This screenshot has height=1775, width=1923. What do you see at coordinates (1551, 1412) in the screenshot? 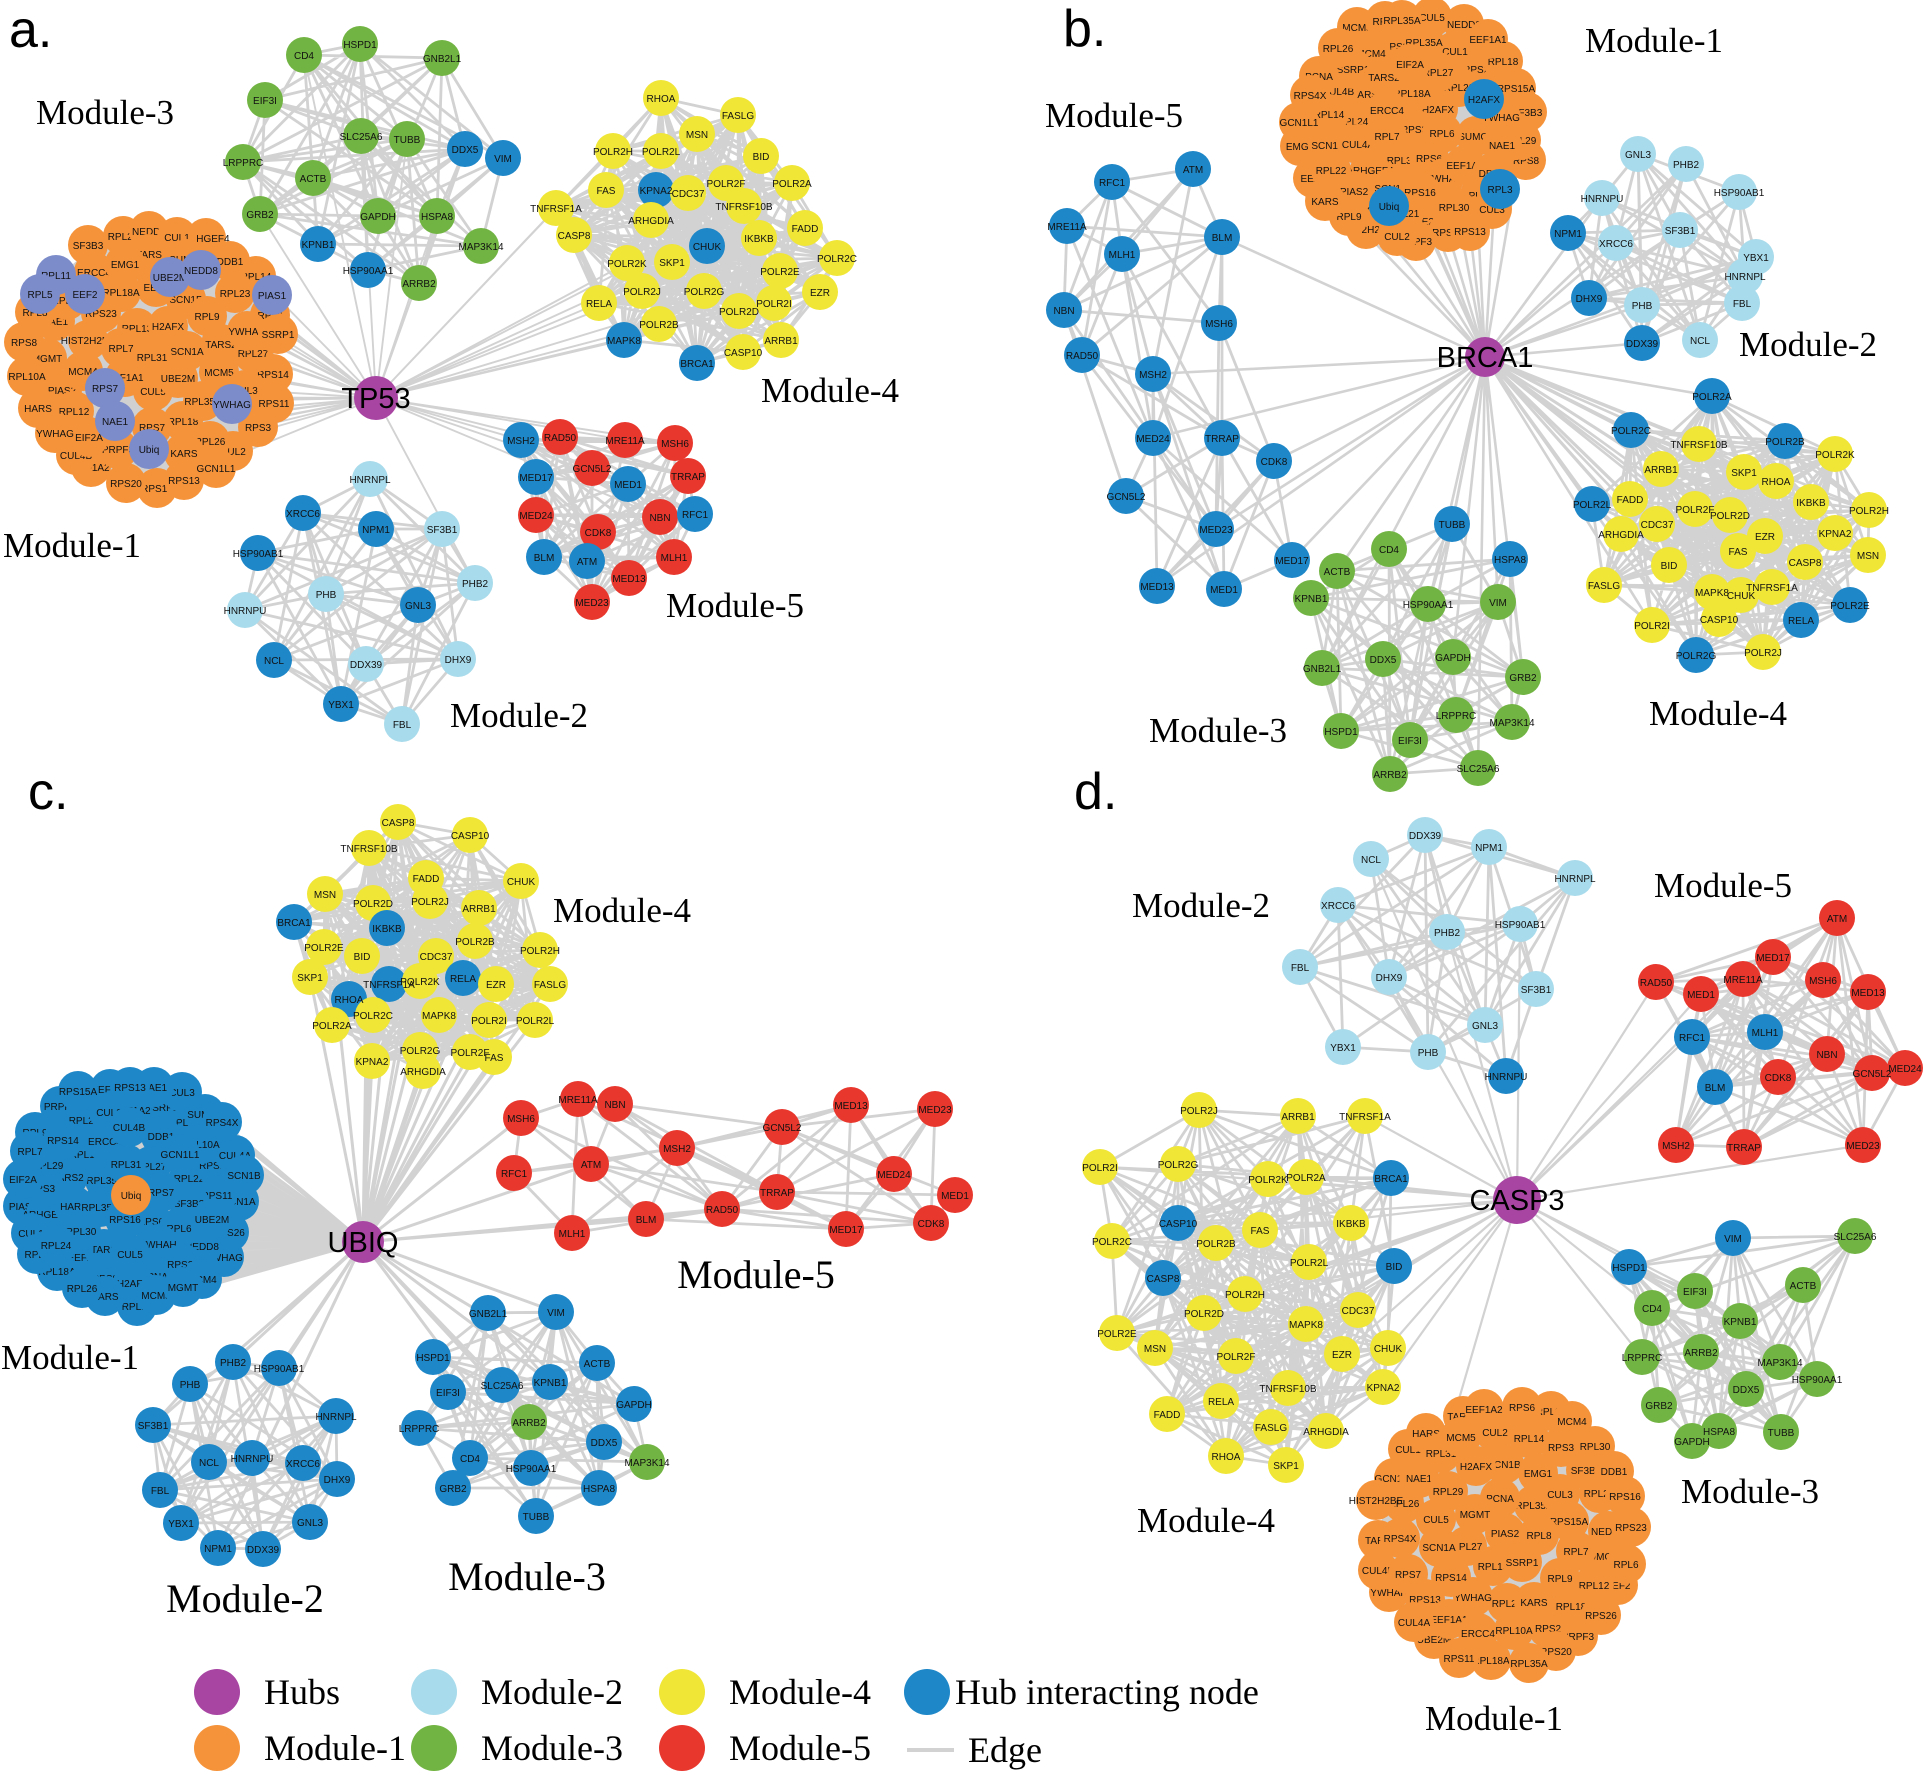
I see `svg-text: RPL24` at bounding box center [1551, 1412].